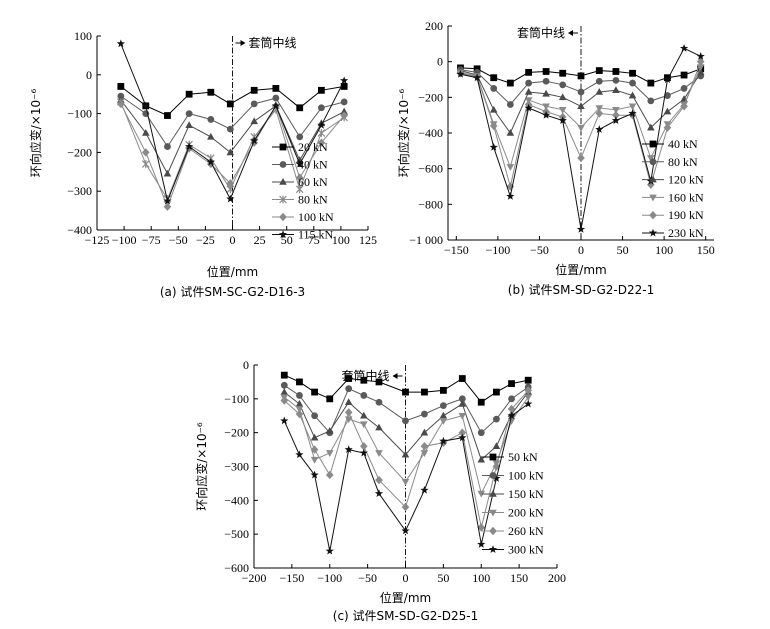  What do you see at coordinates (232, 291) in the screenshot?
I see `figure-caption: (a) 试件SM-SC-G2-D16-3` at bounding box center [232, 291].